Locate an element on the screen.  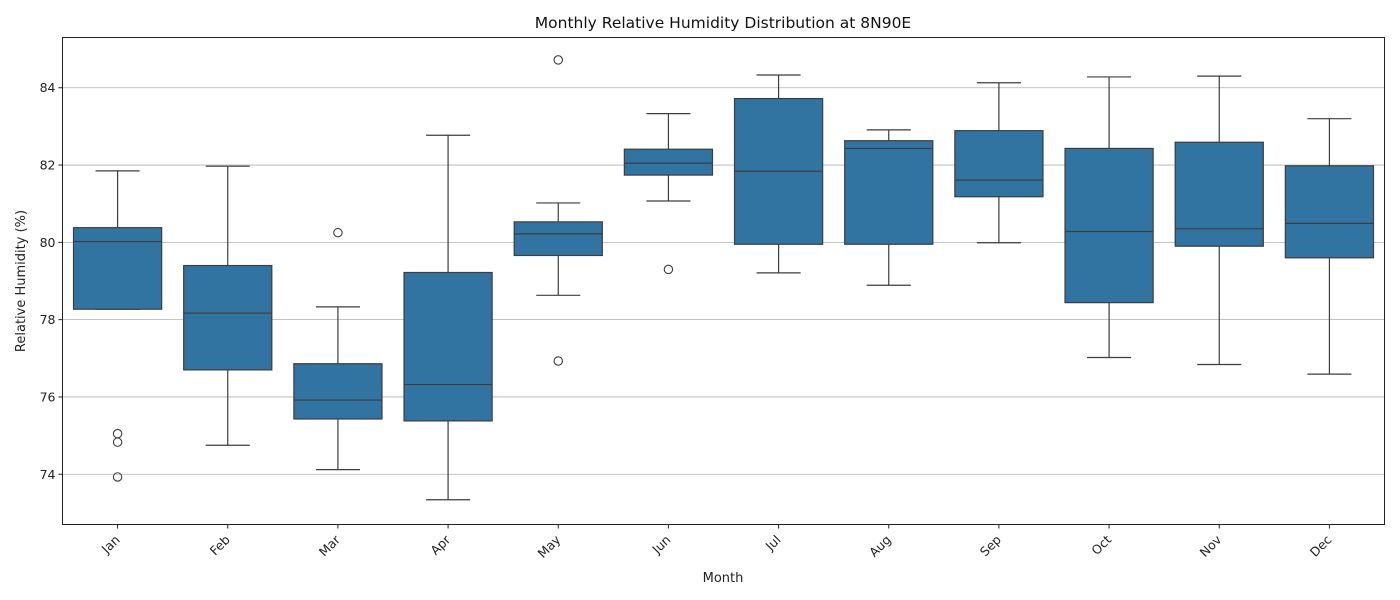
box-jul is located at coordinates (778, 174).